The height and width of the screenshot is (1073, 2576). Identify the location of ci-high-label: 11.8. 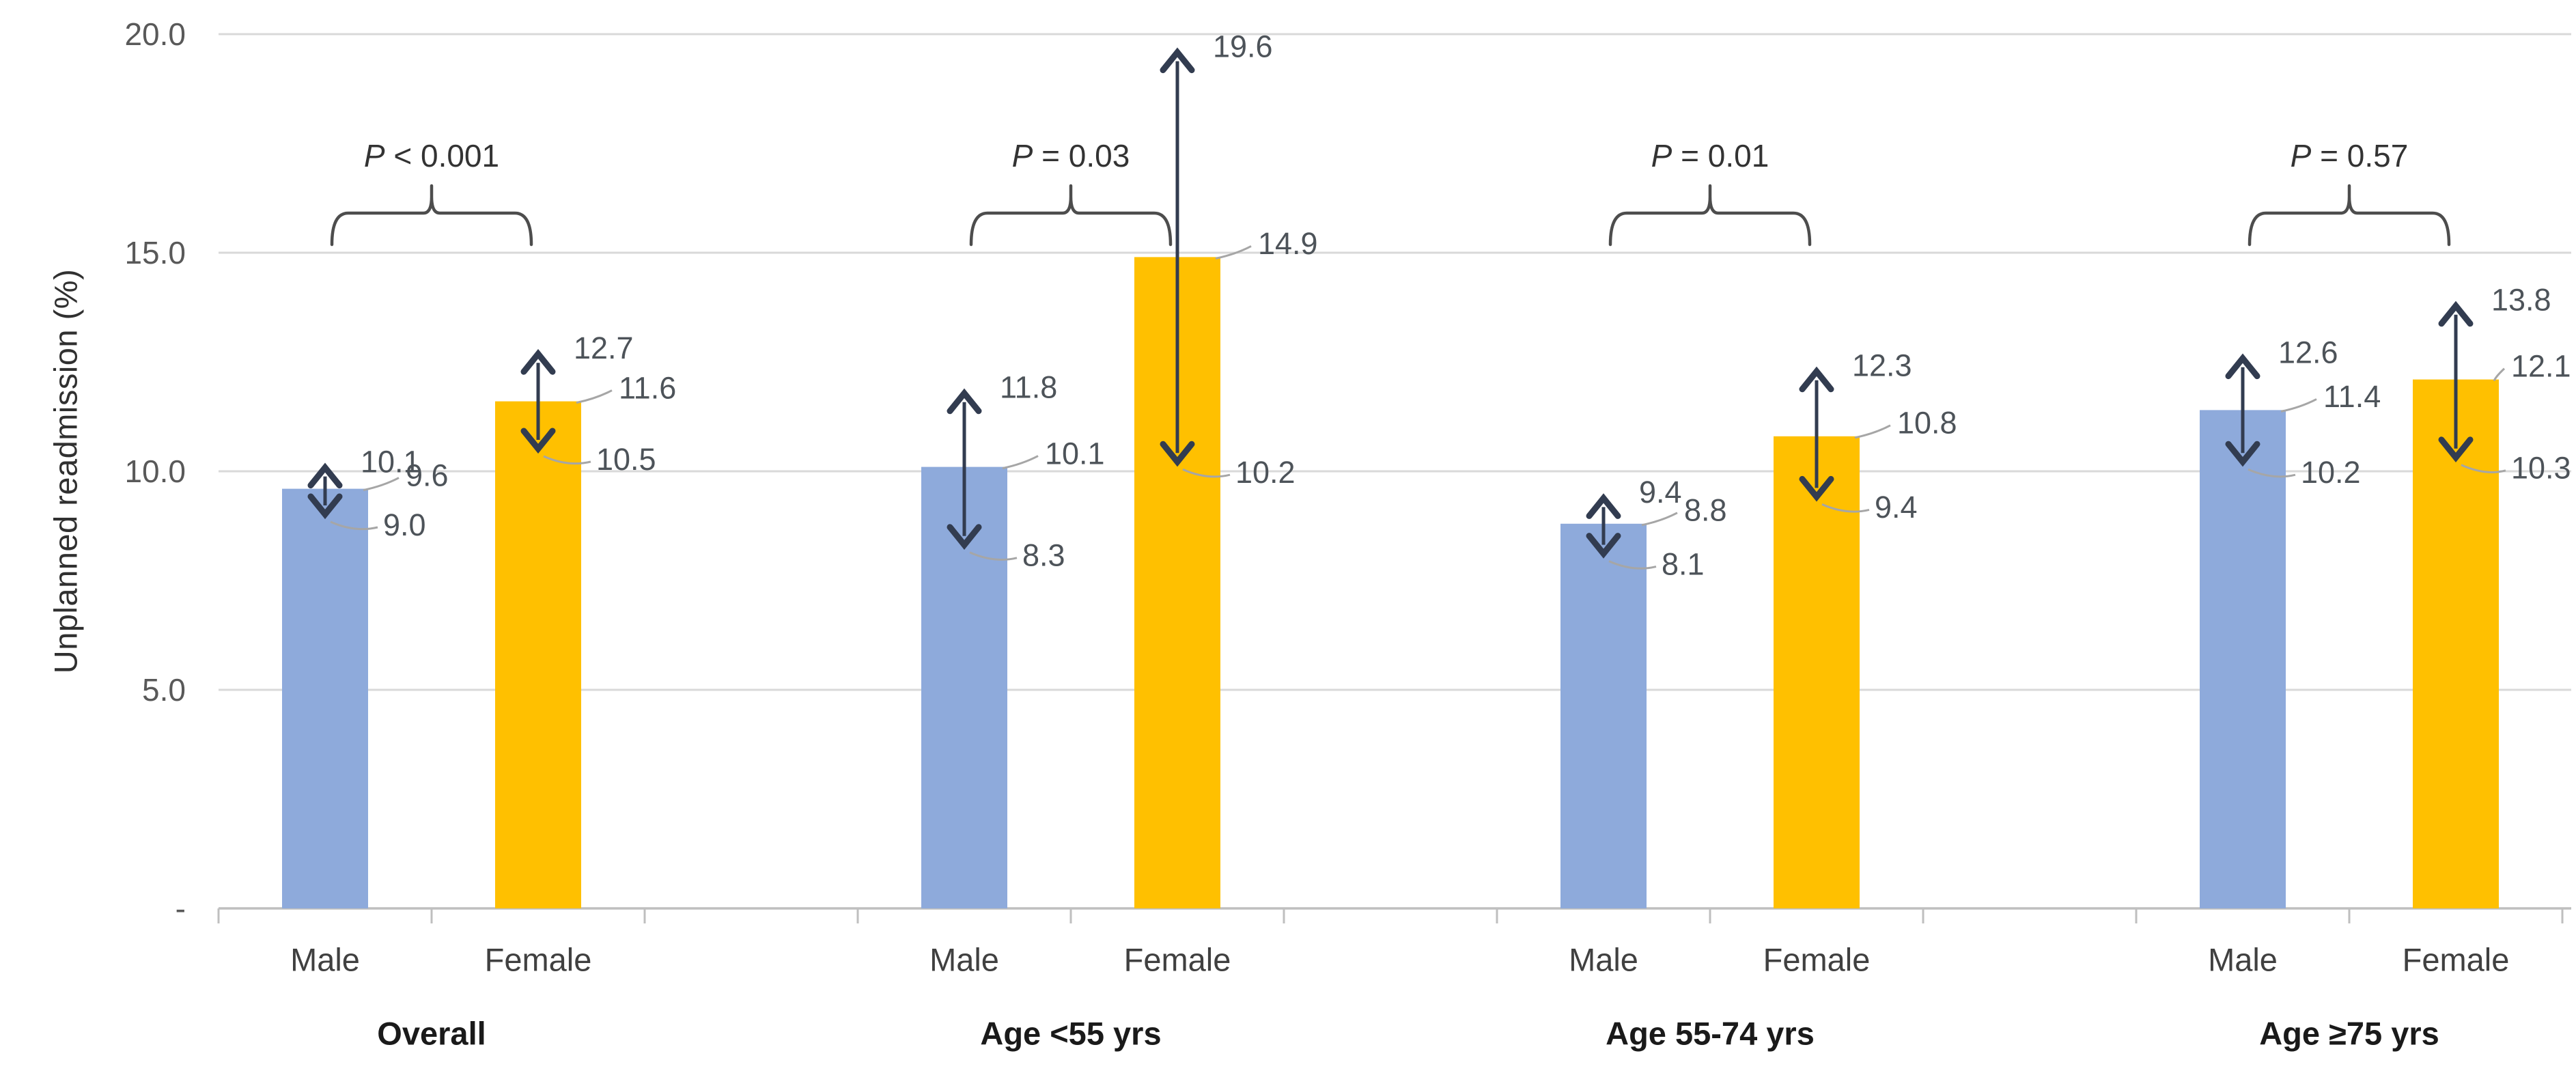
(1028, 387).